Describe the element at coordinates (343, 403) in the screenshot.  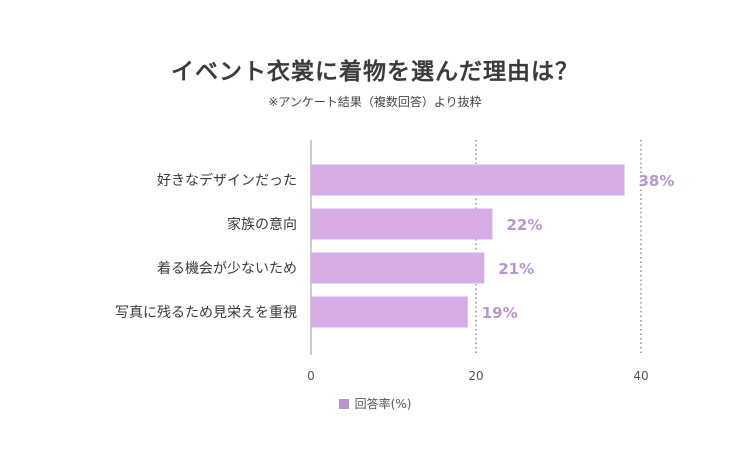
I see `legend-swatch` at that location.